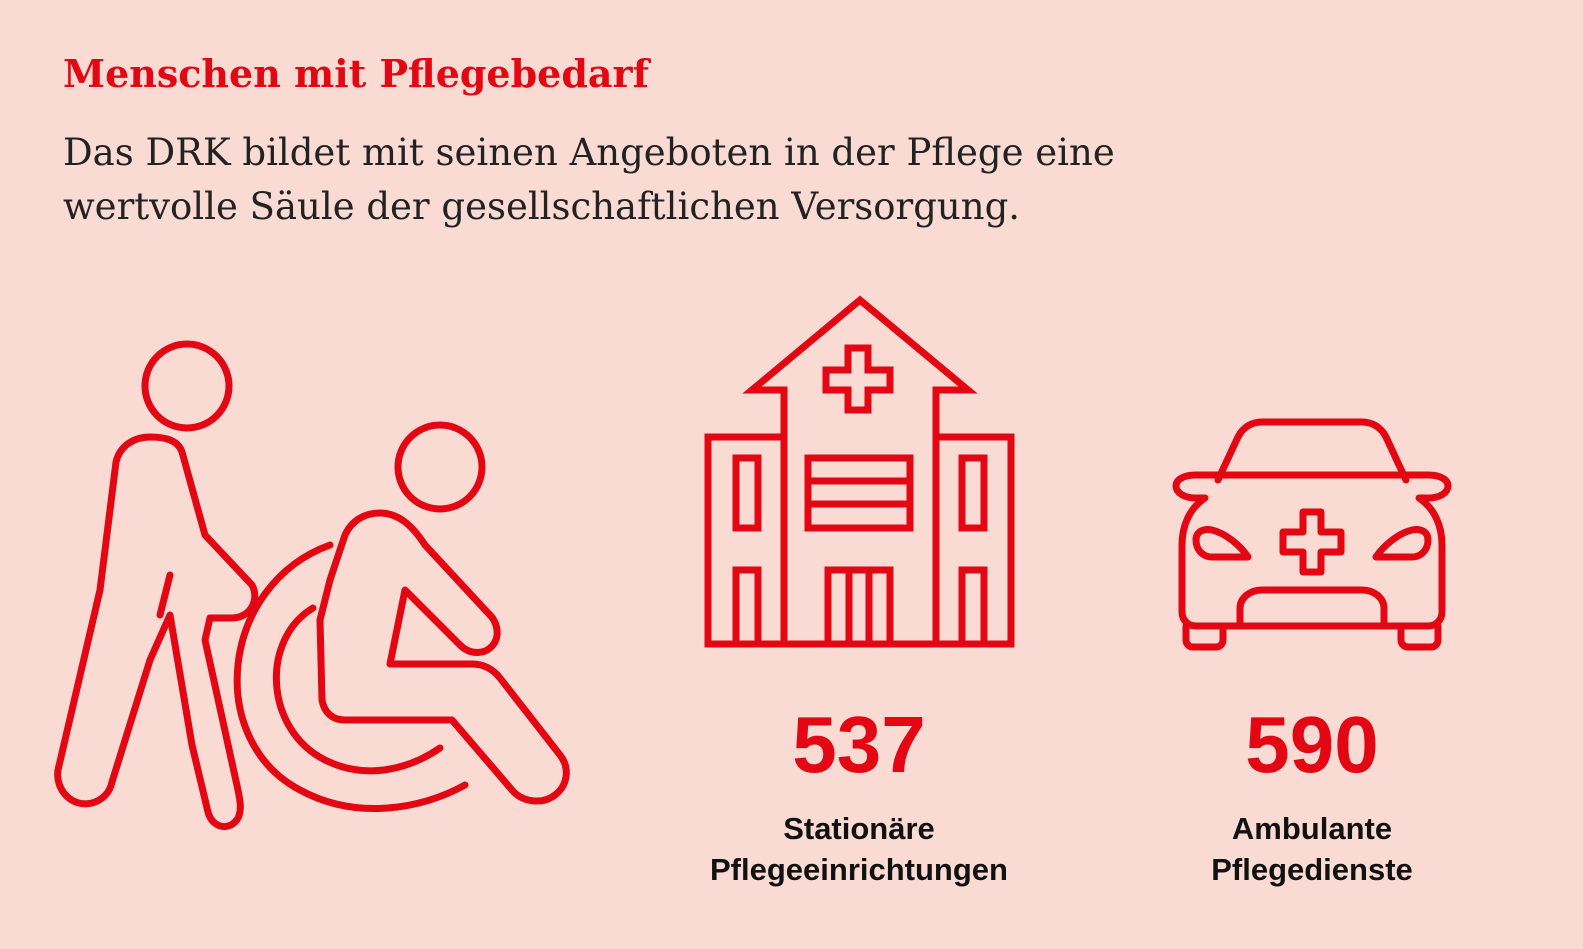  I want to click on car-body-icon, so click(1312, 550).